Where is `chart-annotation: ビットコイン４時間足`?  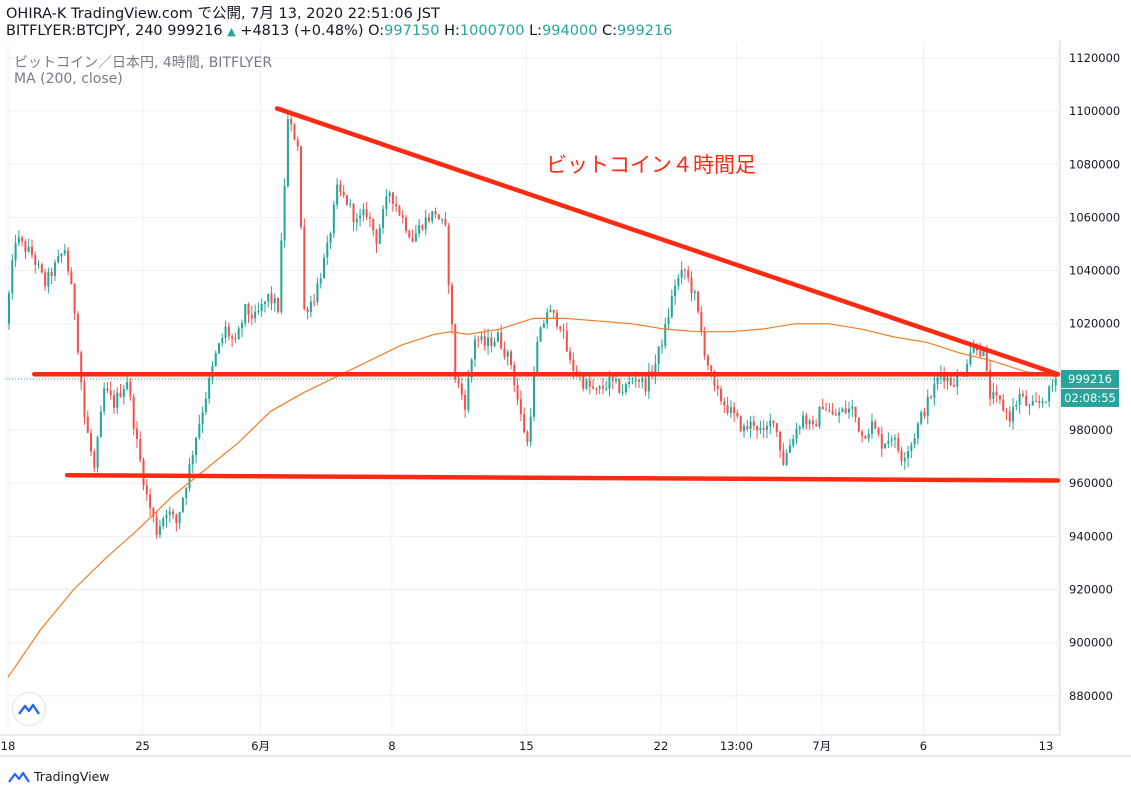 chart-annotation: ビットコイン４時間足 is located at coordinates (651, 165).